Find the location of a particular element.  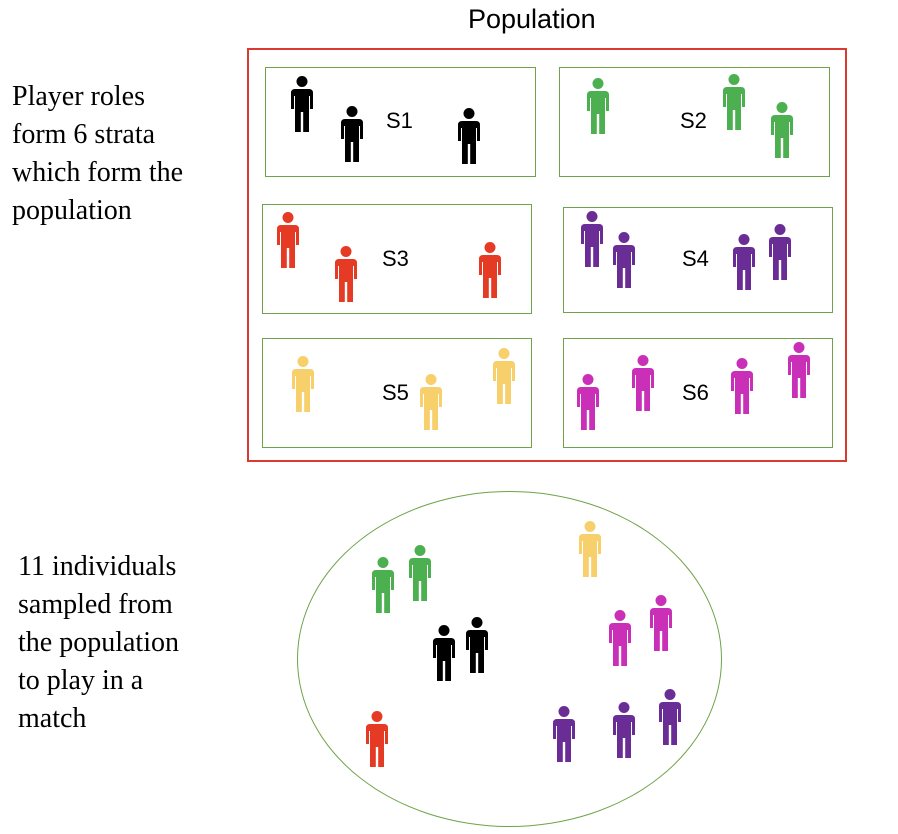

stratum-label-s4: S4 is located at coordinates (695, 258).